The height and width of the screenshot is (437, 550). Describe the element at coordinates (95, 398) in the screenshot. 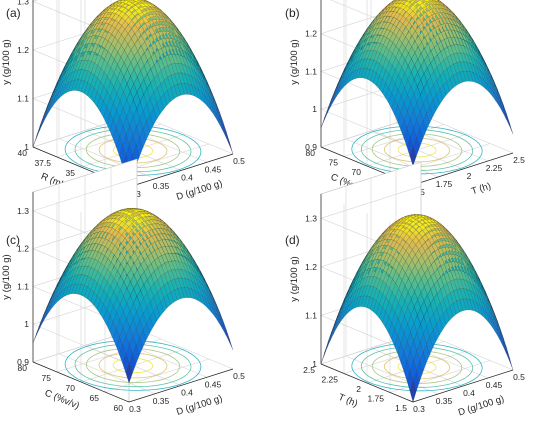

I see `y-tick-label: 65` at that location.